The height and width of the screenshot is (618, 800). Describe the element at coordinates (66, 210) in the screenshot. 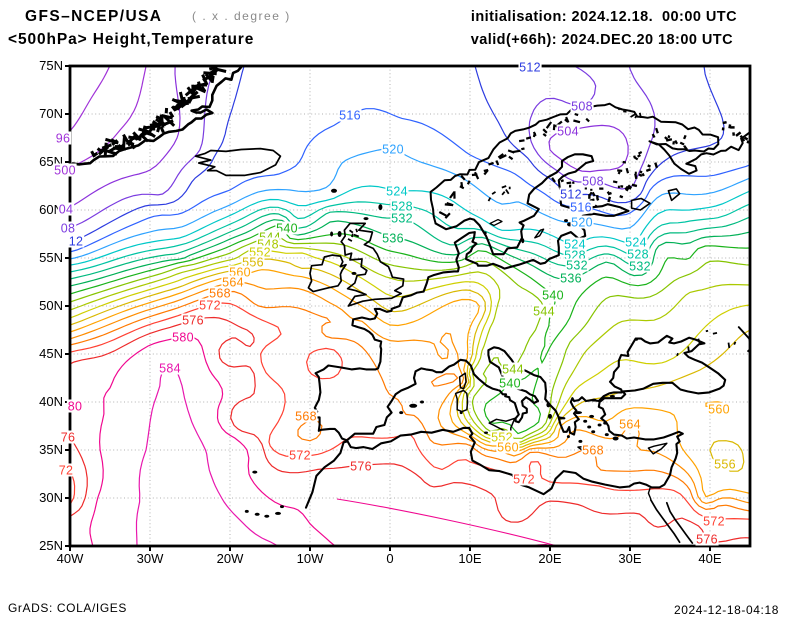

I see `svg-text: 04` at that location.